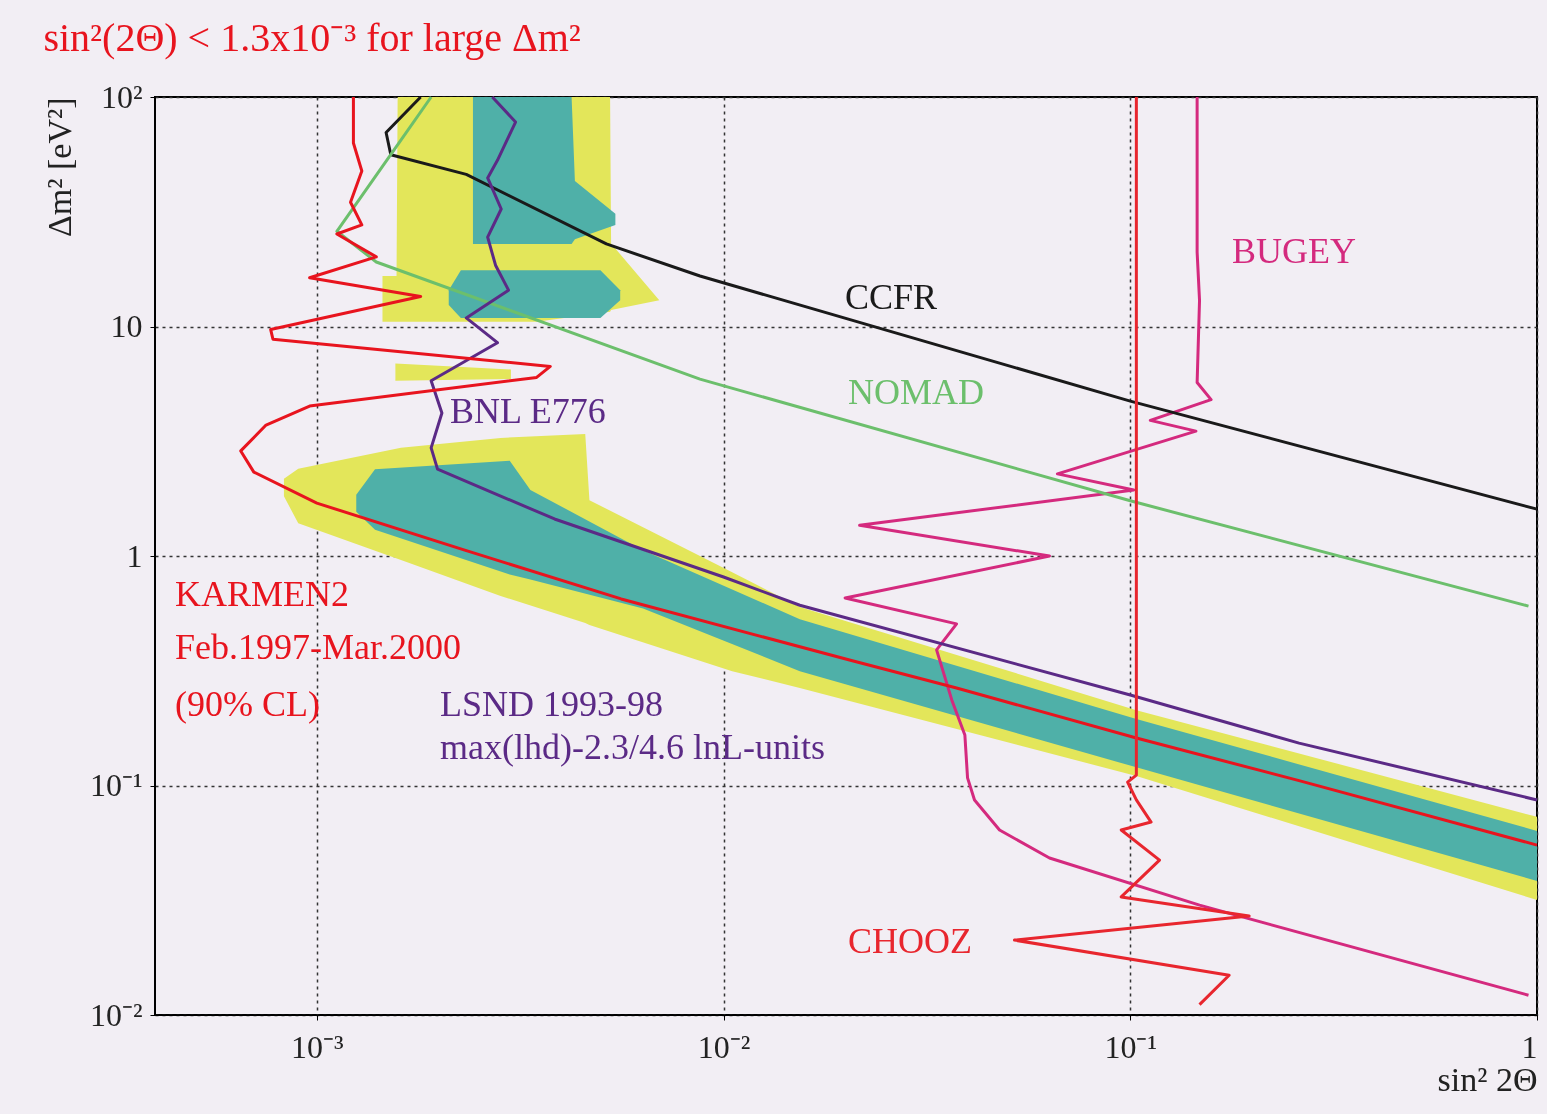  What do you see at coordinates (632, 747) in the screenshot?
I see `annotation: max(lhd)-2.3/4.6 lnL-units` at bounding box center [632, 747].